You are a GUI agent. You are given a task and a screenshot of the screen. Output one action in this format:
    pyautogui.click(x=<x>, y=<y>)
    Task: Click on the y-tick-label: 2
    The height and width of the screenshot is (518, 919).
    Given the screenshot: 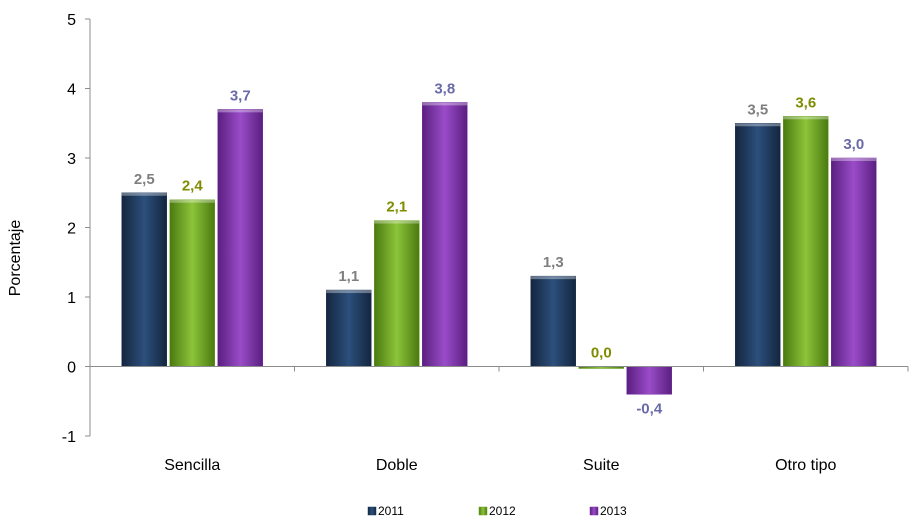 What is the action you would take?
    pyautogui.click(x=71, y=229)
    